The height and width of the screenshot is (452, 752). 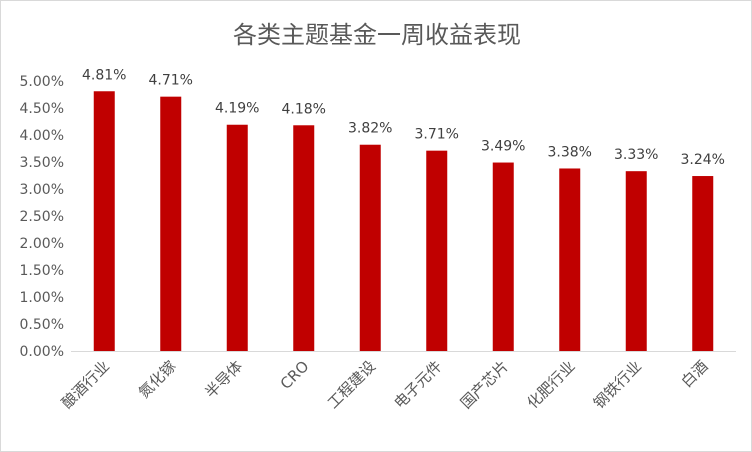 What do you see at coordinates (351, 384) in the screenshot?
I see `category-label: 工程建设` at bounding box center [351, 384].